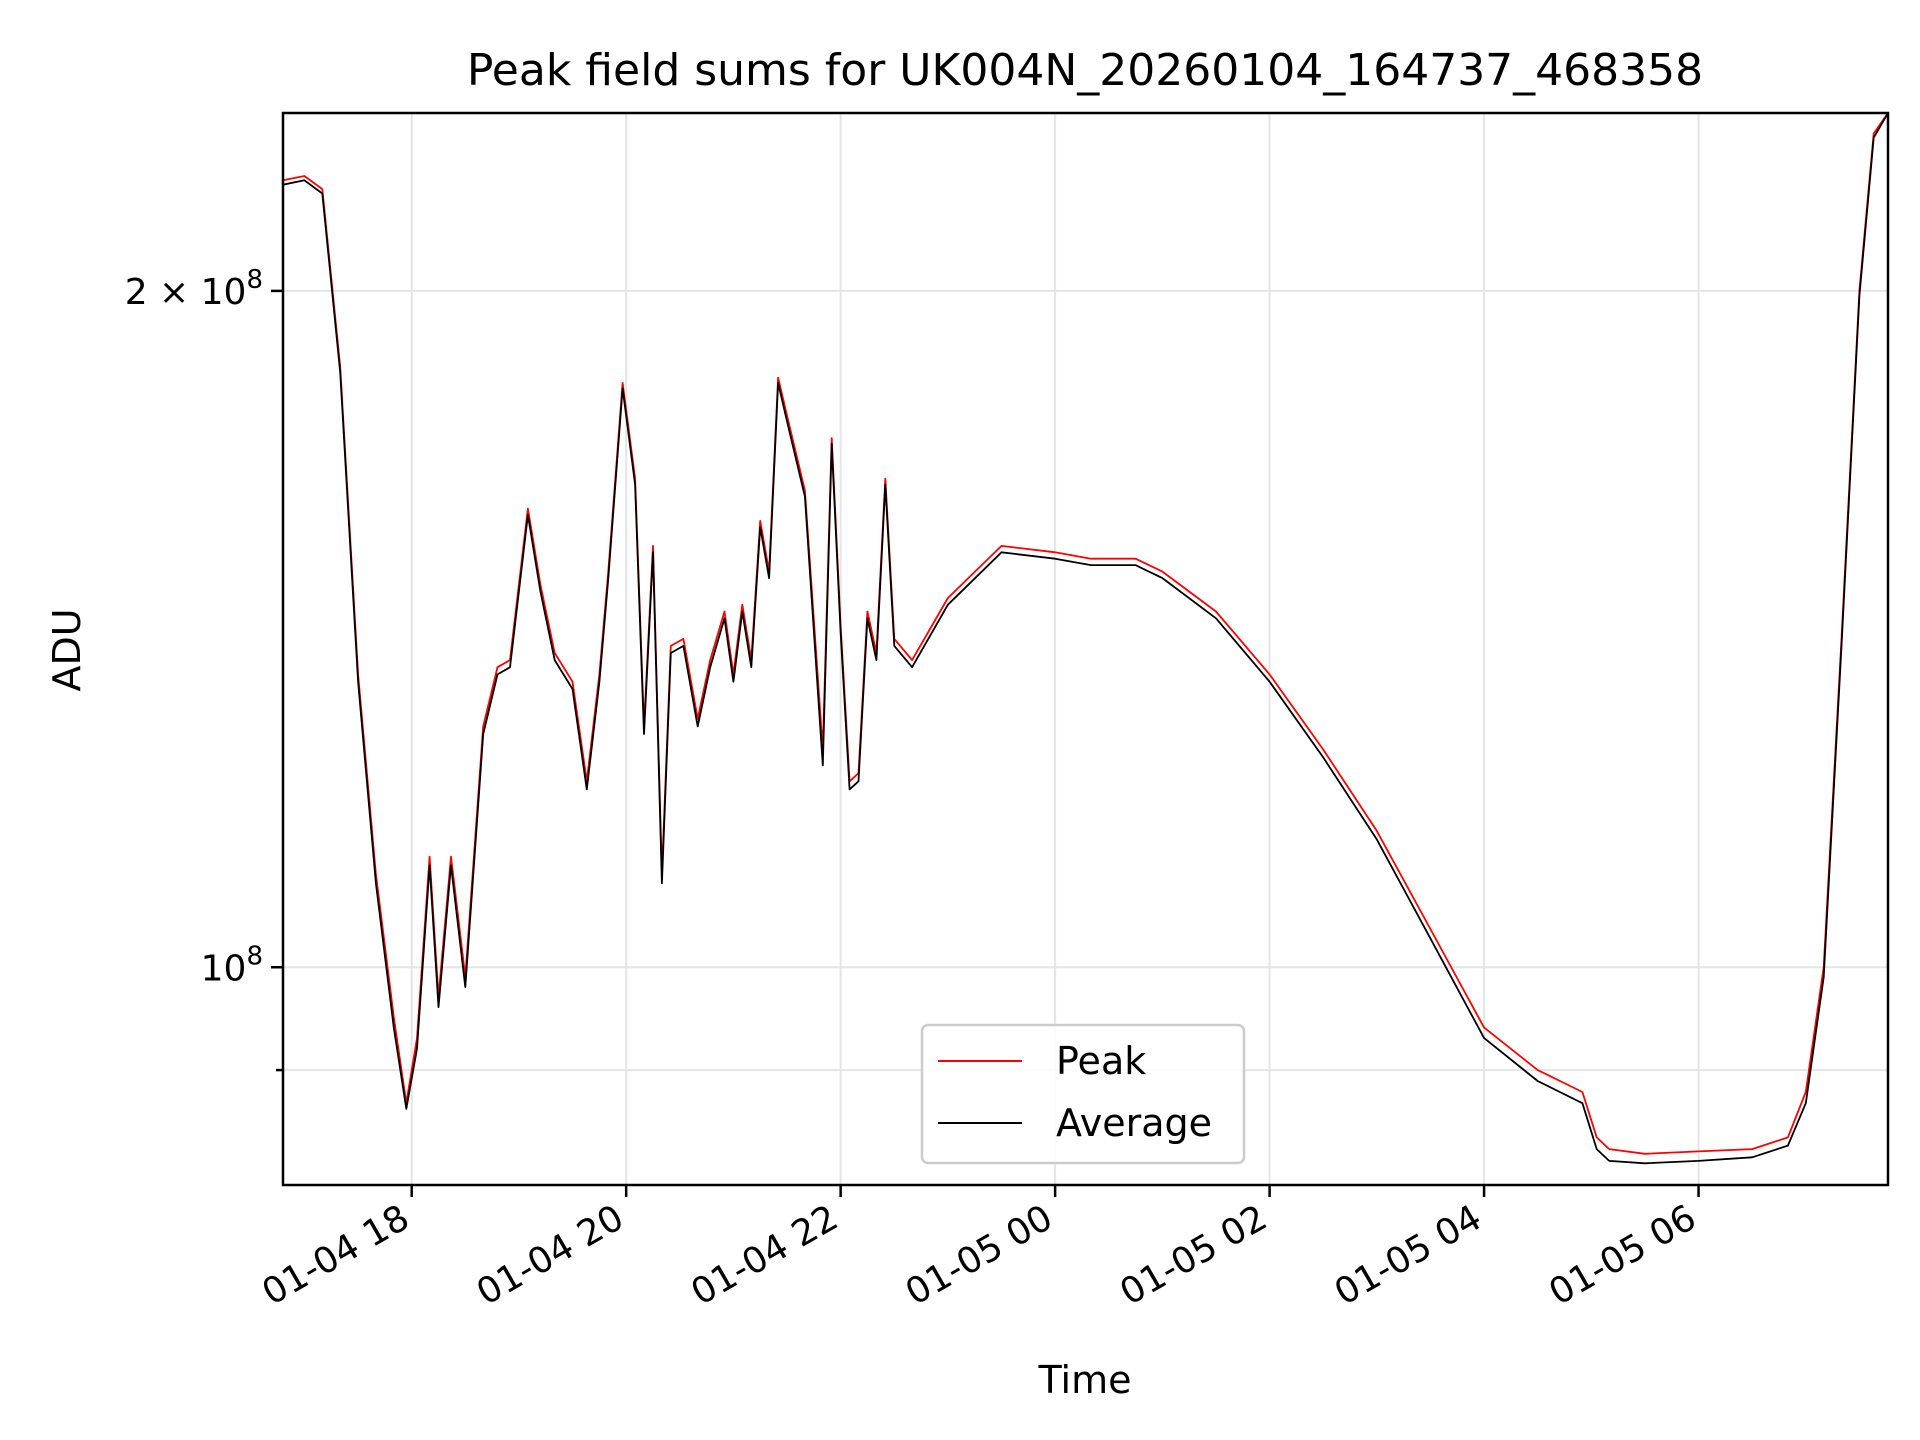 This screenshot has width=1920, height=1440. What do you see at coordinates (764, 1255) in the screenshot?
I see `x-tick-label: 01-04 22` at bounding box center [764, 1255].